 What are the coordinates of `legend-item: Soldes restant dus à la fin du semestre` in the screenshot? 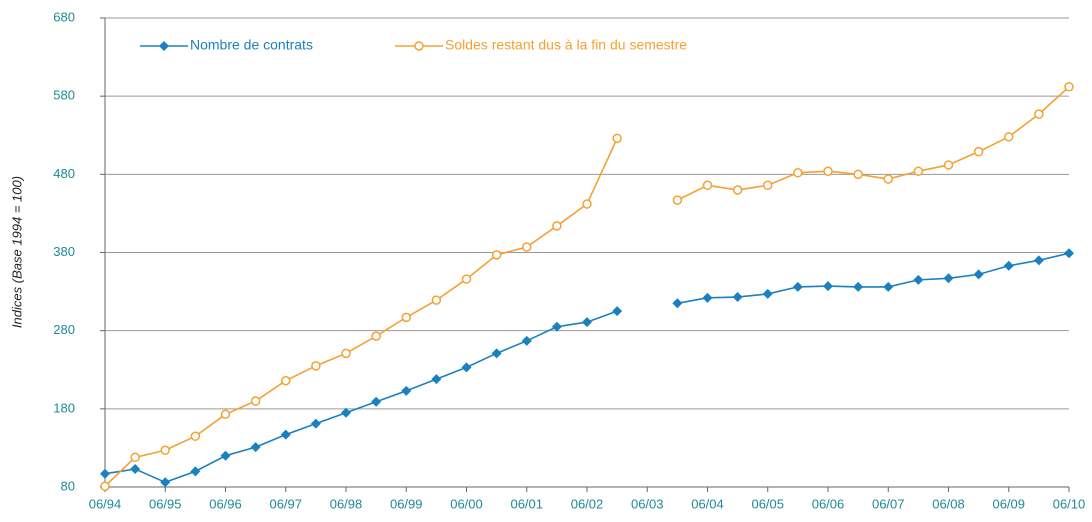 It's located at (541, 45).